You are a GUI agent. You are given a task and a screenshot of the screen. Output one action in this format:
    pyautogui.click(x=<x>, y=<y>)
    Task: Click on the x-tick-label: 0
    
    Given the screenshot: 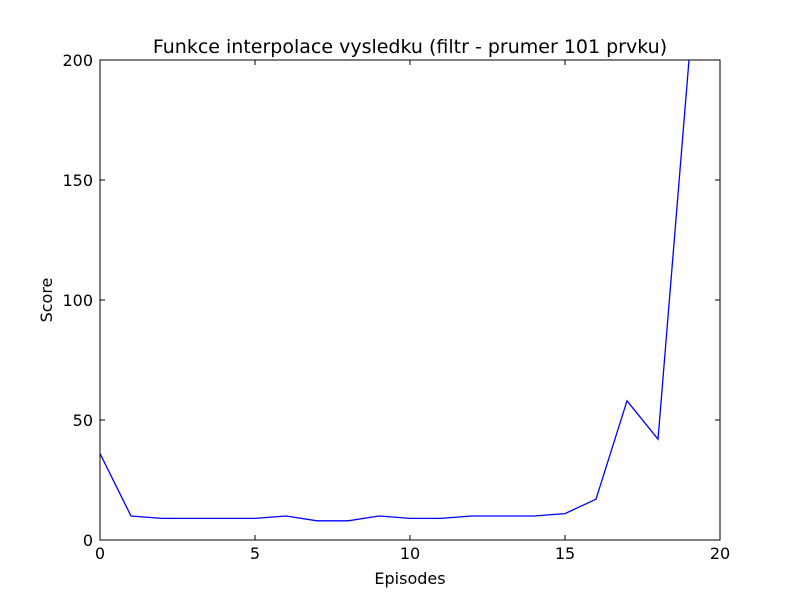 What is the action you would take?
    pyautogui.click(x=100, y=553)
    